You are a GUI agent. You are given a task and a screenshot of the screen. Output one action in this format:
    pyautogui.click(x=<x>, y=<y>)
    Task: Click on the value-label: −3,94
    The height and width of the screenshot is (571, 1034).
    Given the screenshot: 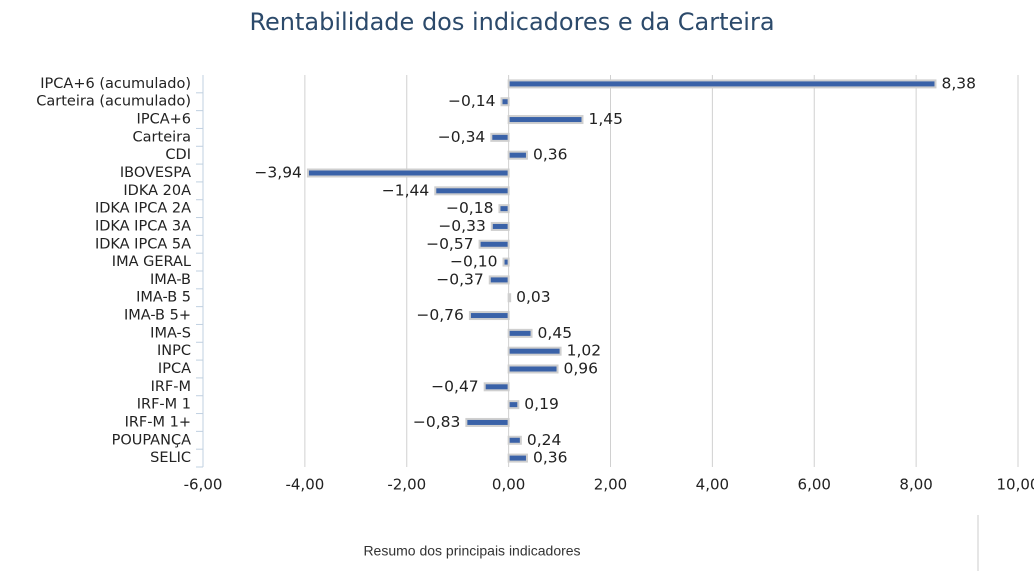 What is the action you would take?
    pyautogui.click(x=278, y=173)
    